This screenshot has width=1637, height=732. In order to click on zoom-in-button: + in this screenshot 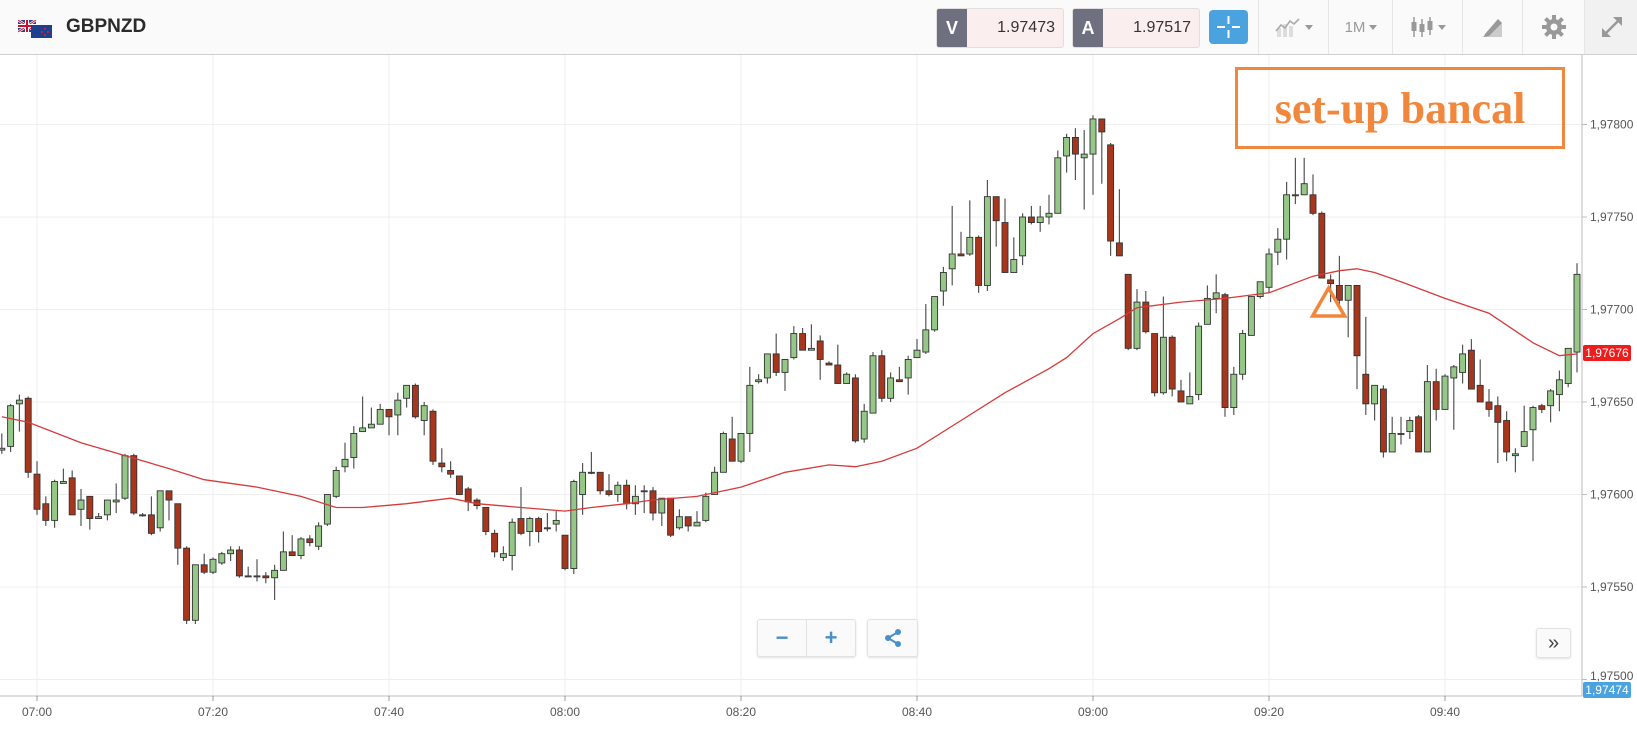, I will do `click(831, 637)`.